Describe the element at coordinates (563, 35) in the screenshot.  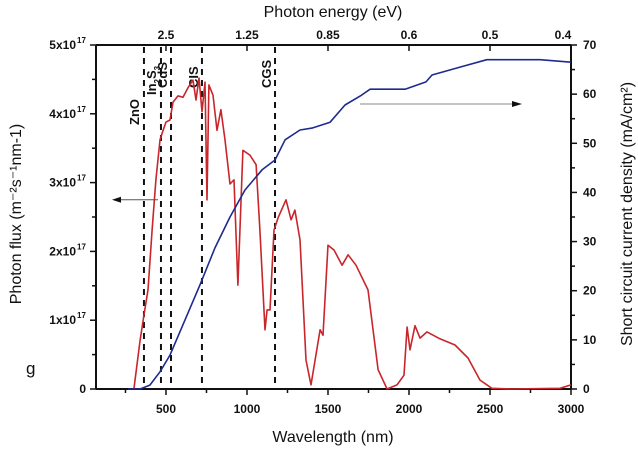
I see `top-tick-label: 0.4` at that location.